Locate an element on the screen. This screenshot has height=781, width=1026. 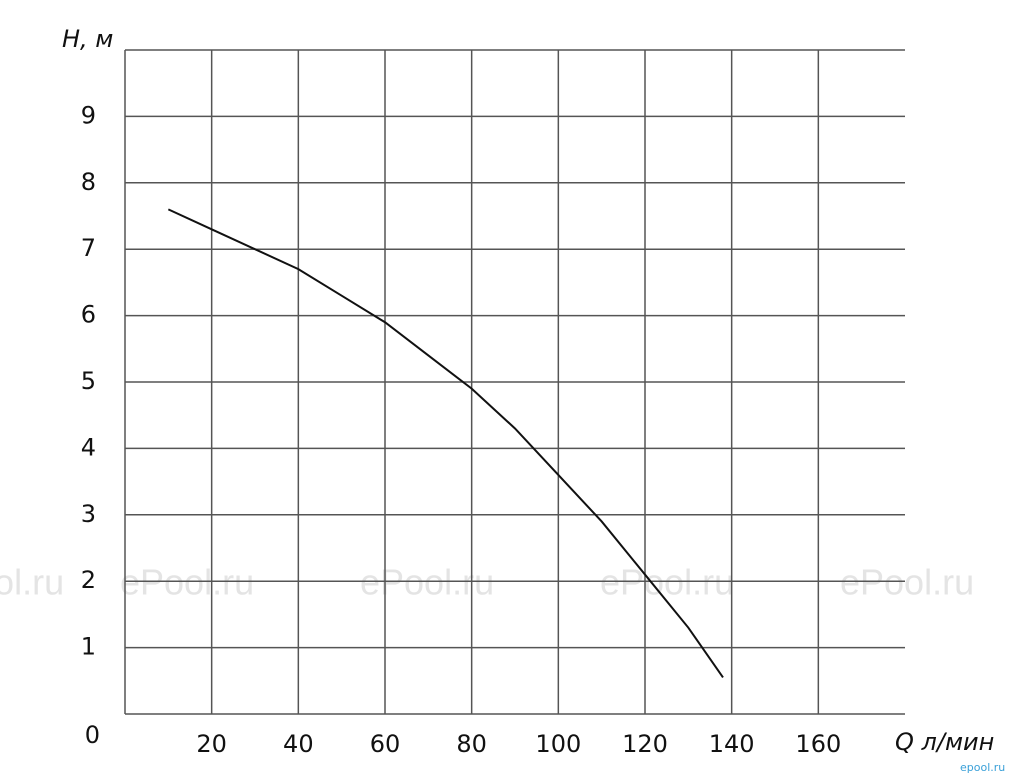
x-axis-label: Q л/мин is located at coordinates (944, 742).